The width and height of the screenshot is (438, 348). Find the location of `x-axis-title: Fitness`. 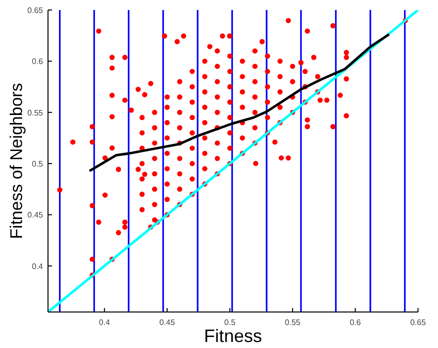

x-axis-title: Fitness is located at coordinates (233, 336).